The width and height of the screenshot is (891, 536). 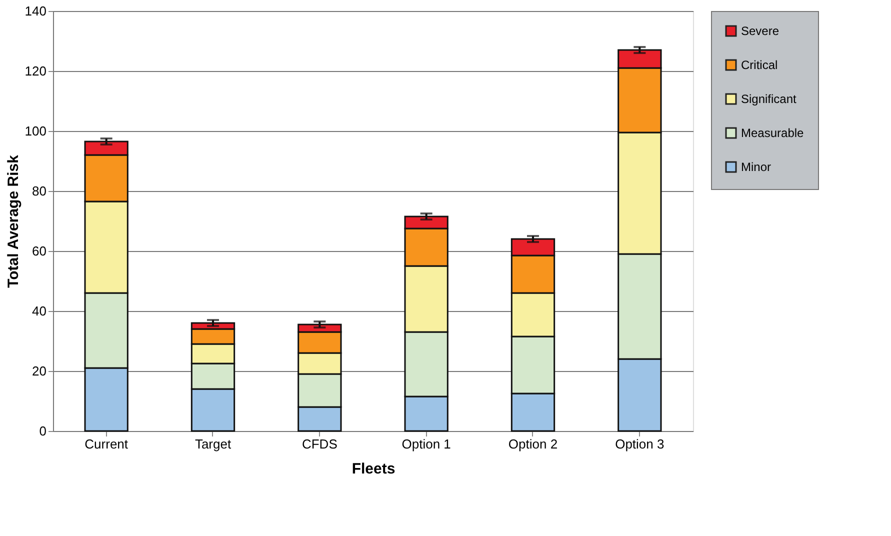 What do you see at coordinates (35, 71) in the screenshot?
I see `y-tick-label: 120` at bounding box center [35, 71].